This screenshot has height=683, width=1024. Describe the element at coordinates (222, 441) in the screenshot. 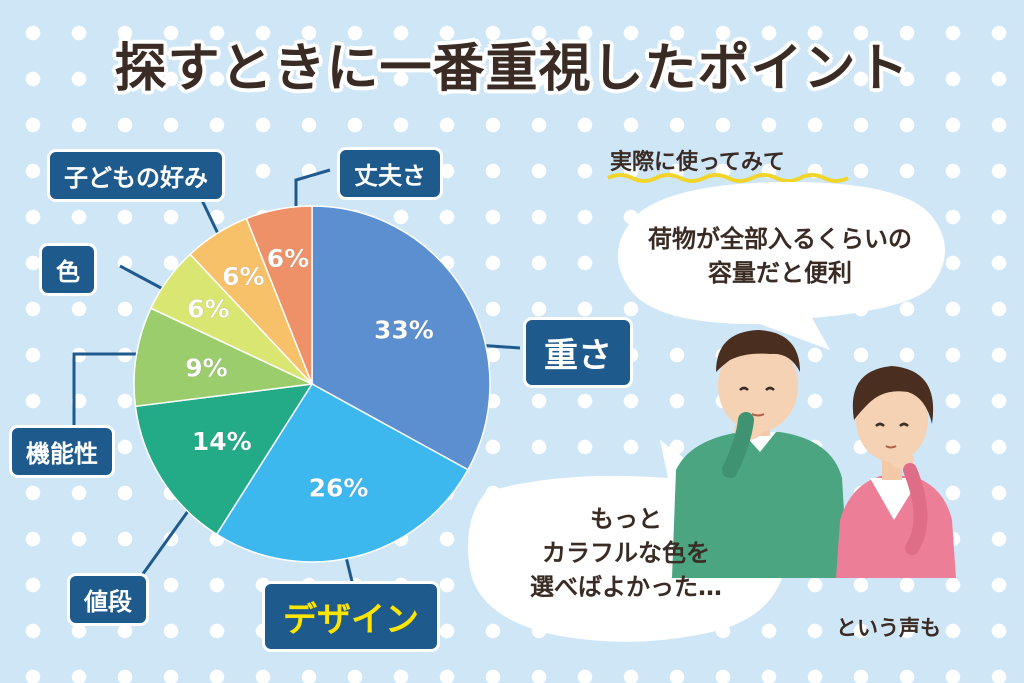

I see `slice-value-label-2: 14%` at that location.